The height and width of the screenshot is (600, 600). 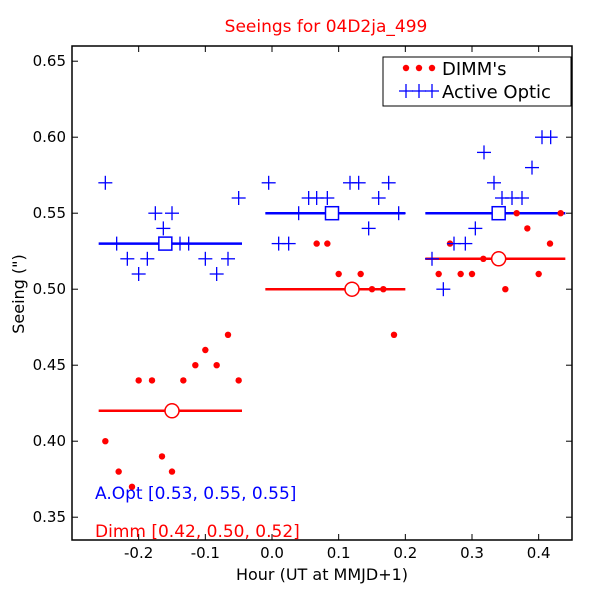 I want to click on legend-box, so click(x=477, y=81).